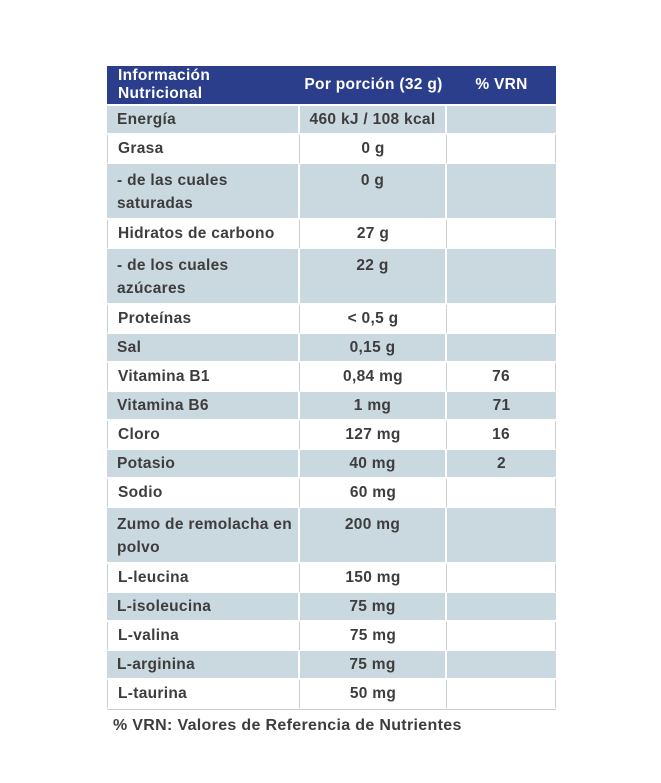  I want to click on nutrient-name-cell: L-isoleucina, so click(203, 607).